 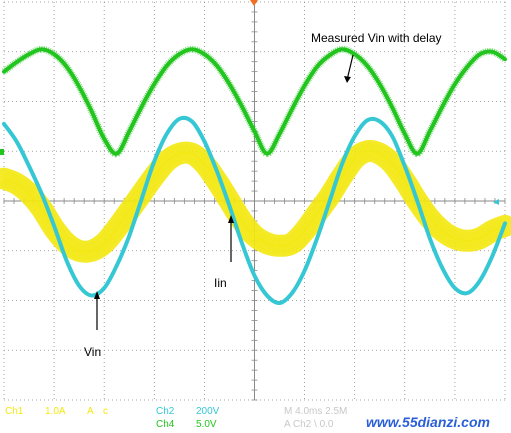 I want to click on trigger-position-marker, so click(x=254, y=3).